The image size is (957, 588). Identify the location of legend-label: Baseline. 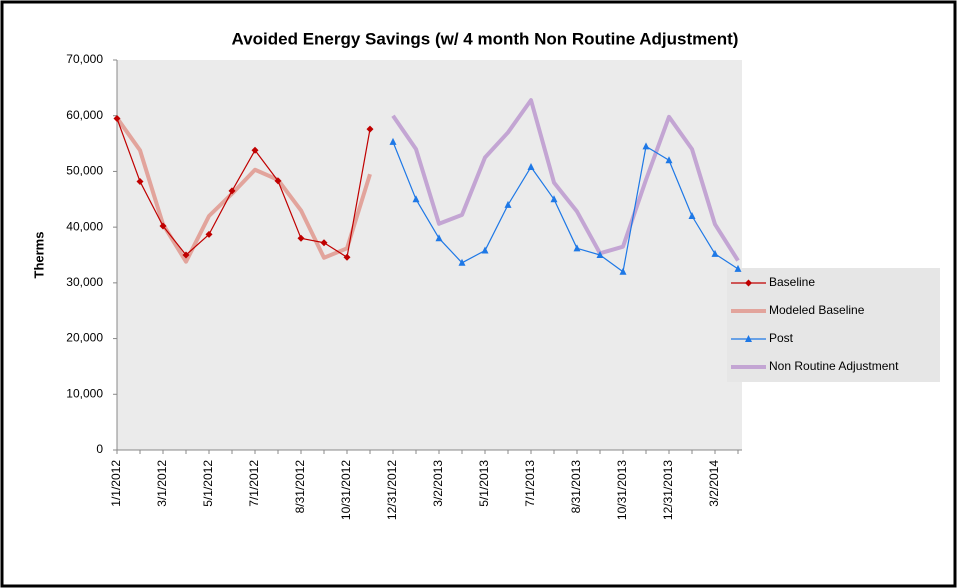
(792, 282).